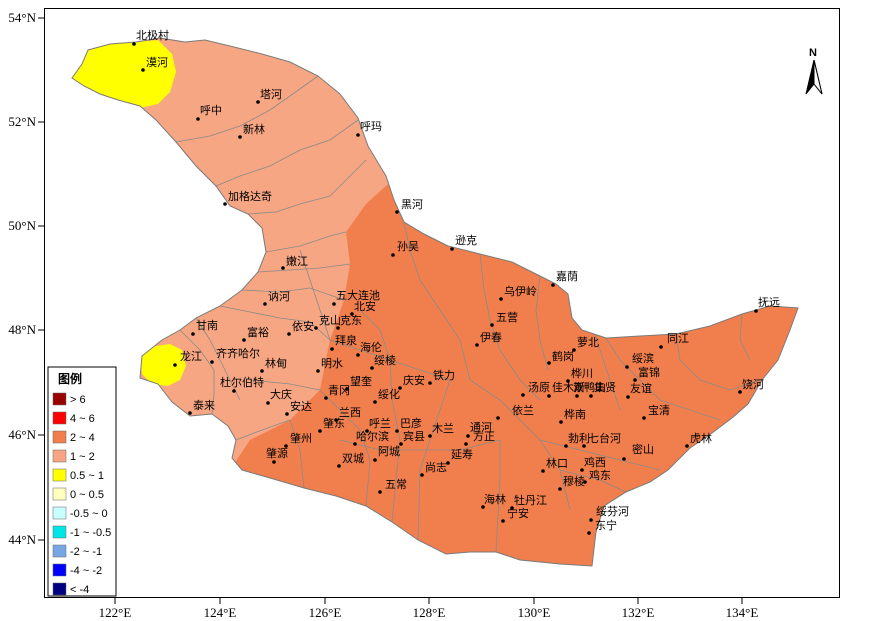  What do you see at coordinates (330, 320) in the screenshot?
I see `city-label: 克山` at bounding box center [330, 320].